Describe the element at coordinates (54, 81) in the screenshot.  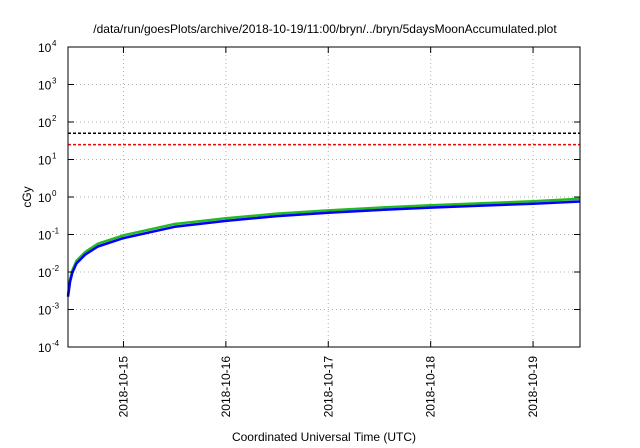
I see `y-tick-exponent: 3` at that location.